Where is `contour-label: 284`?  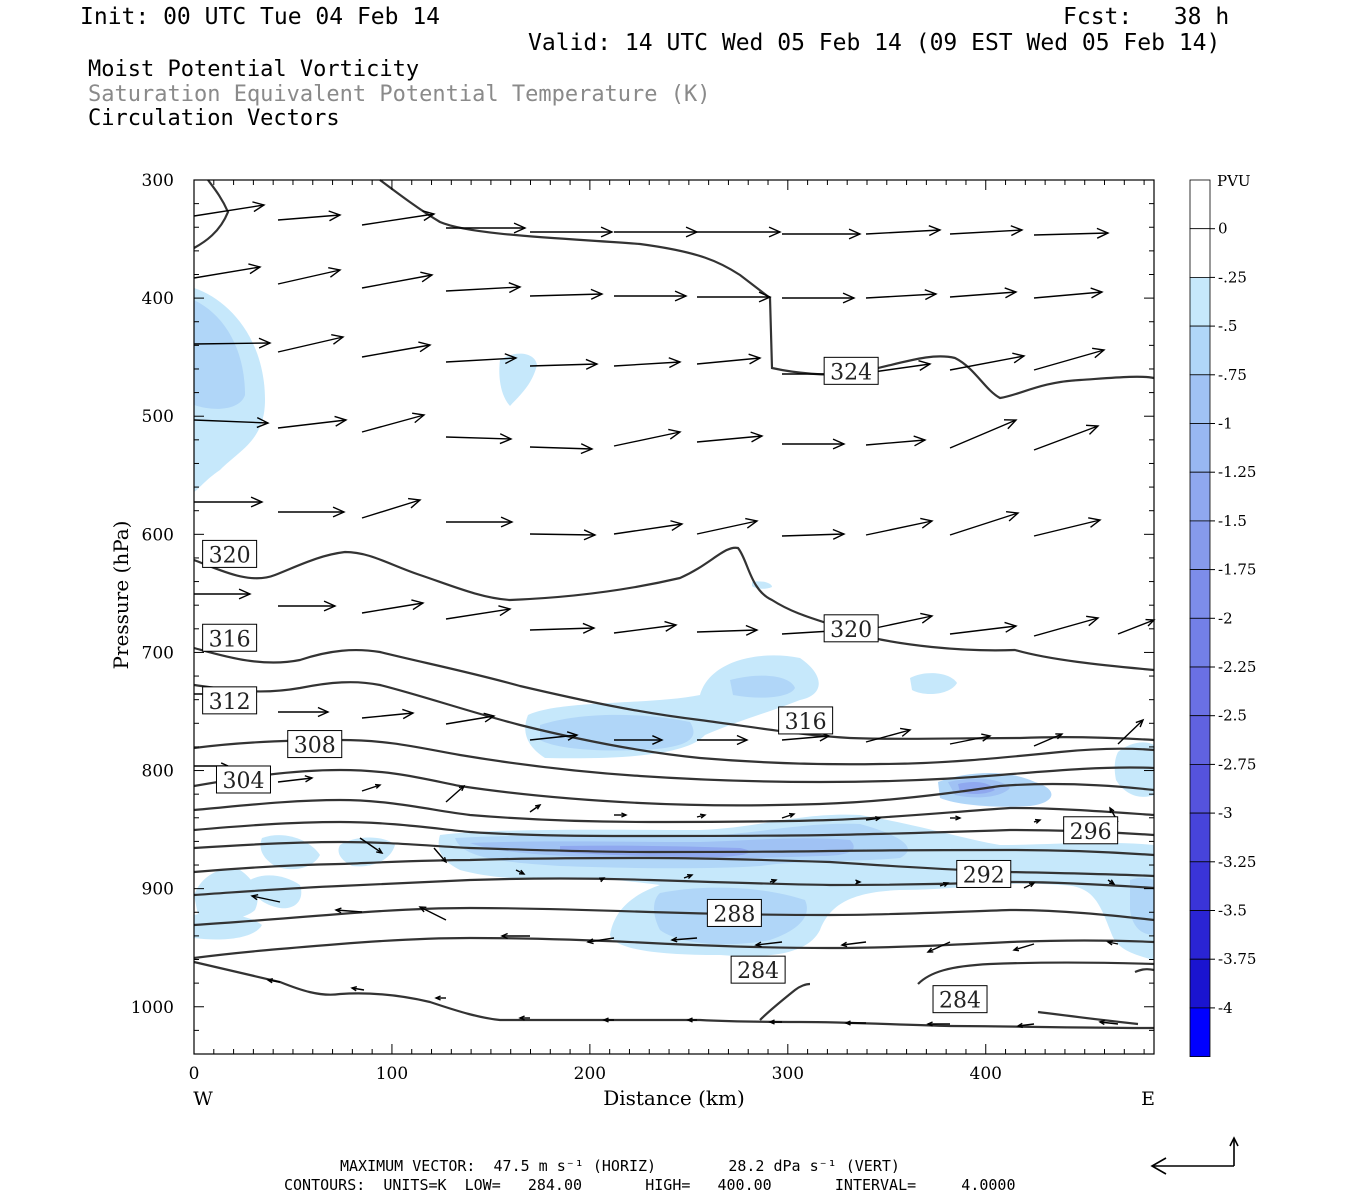 contour-label: 284 is located at coordinates (960, 999).